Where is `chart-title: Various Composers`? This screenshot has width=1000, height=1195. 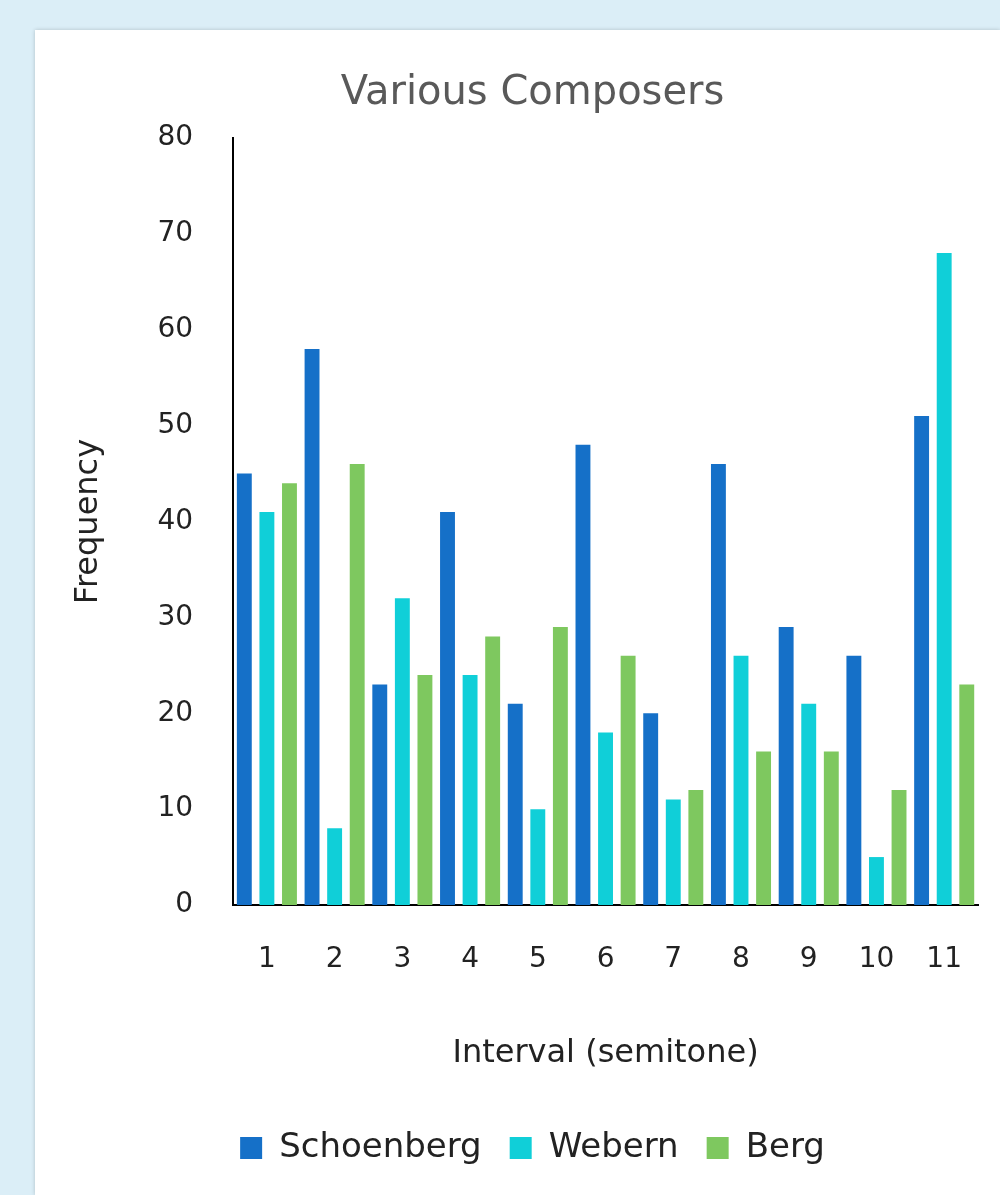 chart-title: Various Composers is located at coordinates (532, 90).